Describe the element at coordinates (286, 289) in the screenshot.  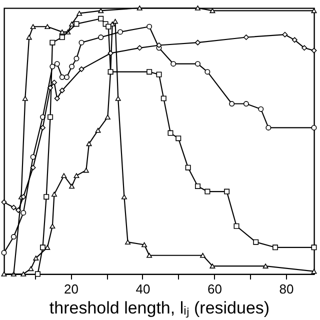
I see `x-tick-label: 80` at that location.